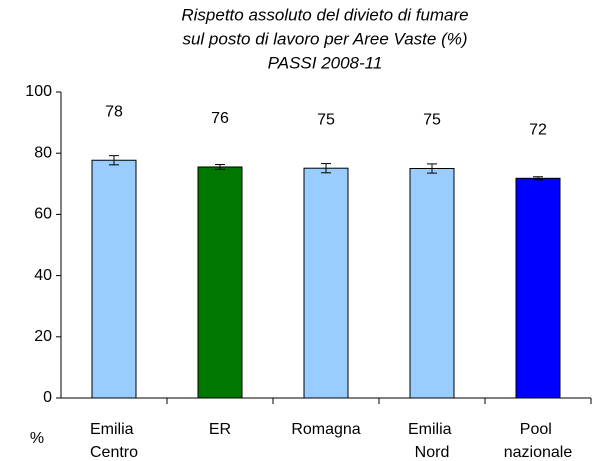 This screenshot has height=461, width=592. Describe the element at coordinates (432, 441) in the screenshot. I see `x-tick-label: Emilia Nord` at that location.